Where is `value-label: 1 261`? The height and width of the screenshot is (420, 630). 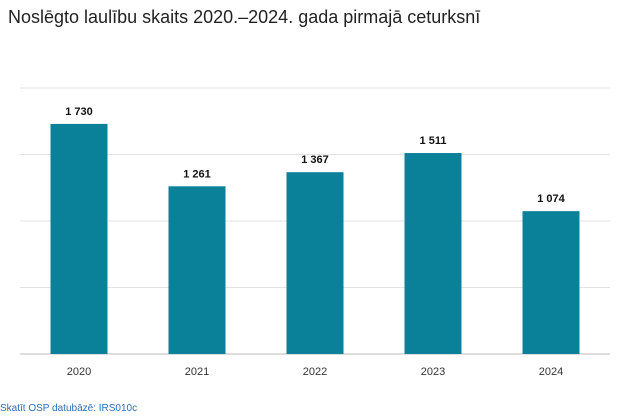
value-label: 1 261 is located at coordinates (197, 174).